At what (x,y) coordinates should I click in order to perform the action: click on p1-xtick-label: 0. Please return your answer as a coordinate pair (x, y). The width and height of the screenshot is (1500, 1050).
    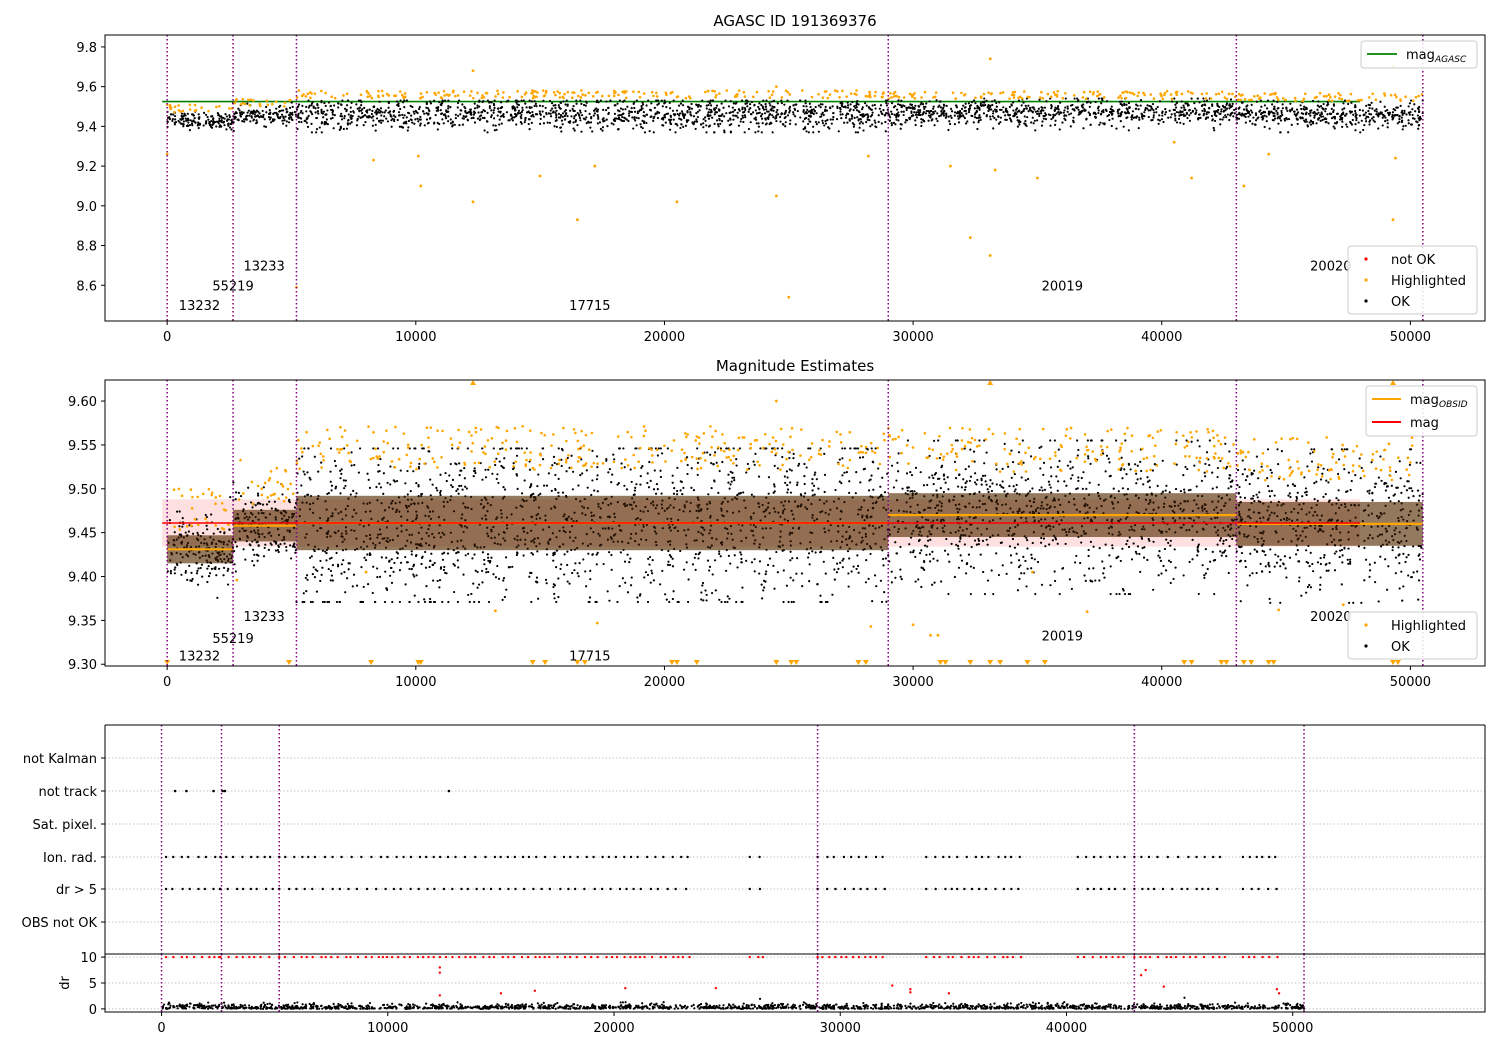
    Looking at the image, I should click on (167, 337).